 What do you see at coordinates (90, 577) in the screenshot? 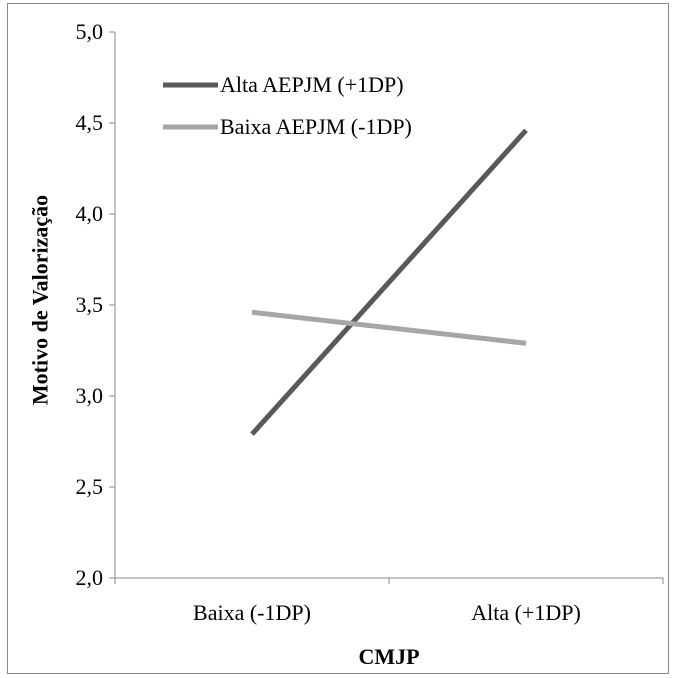
I see `y-tick-label: 2,0` at bounding box center [90, 577].